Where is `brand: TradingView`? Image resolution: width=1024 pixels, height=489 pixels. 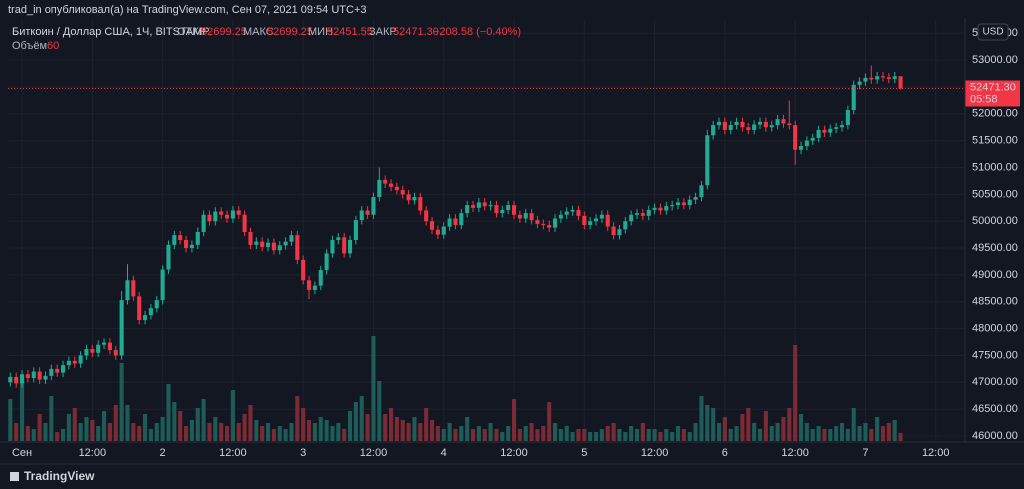 brand: TradingView is located at coordinates (52, 476).